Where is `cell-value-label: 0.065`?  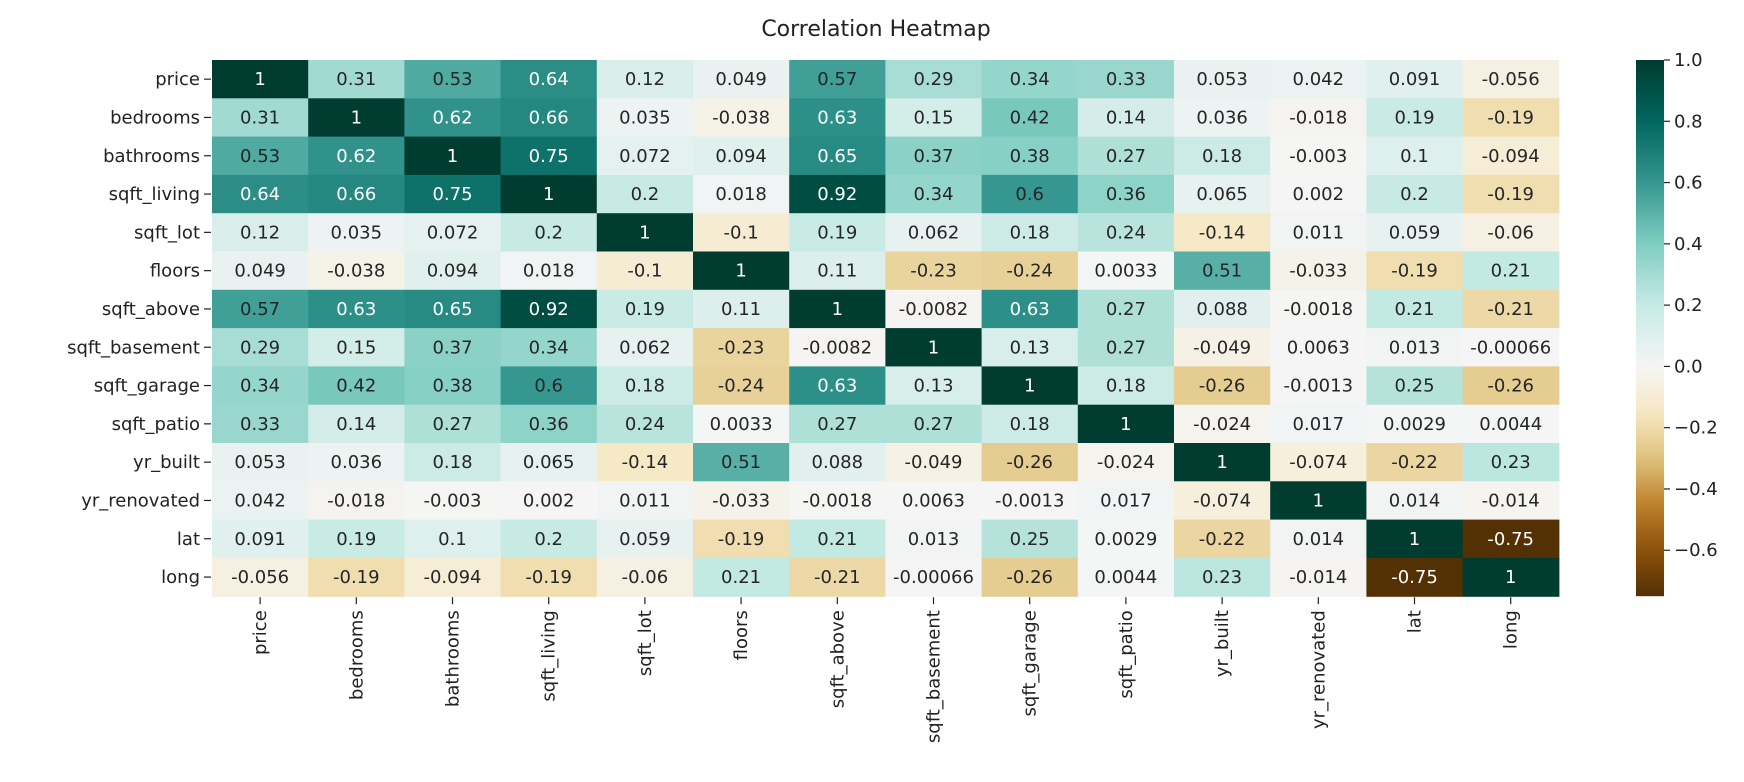 cell-value-label: 0.065 is located at coordinates (549, 462).